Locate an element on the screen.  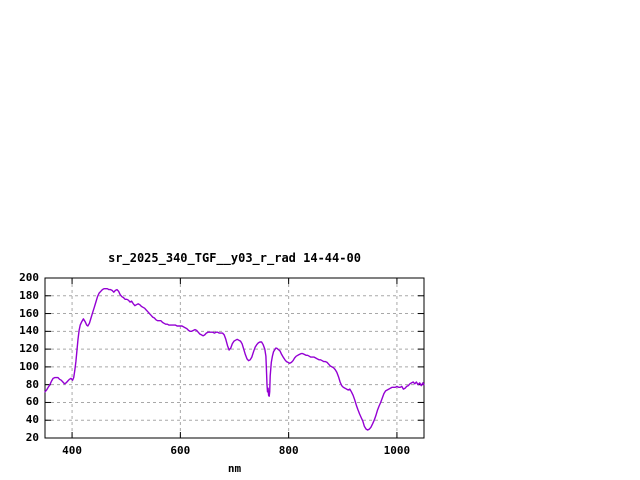
y-tick-label: 80 is located at coordinates (32, 384).